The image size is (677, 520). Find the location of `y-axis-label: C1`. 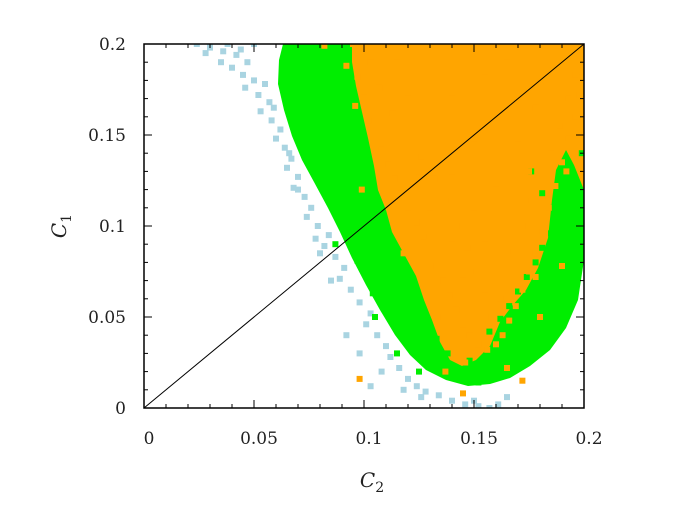

y-axis-label: C1 is located at coordinates (61, 226).